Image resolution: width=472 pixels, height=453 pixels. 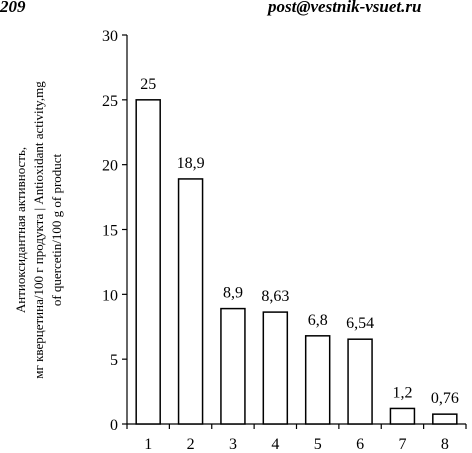 I want to click on x-tick-label: 5, so click(x=318, y=444).